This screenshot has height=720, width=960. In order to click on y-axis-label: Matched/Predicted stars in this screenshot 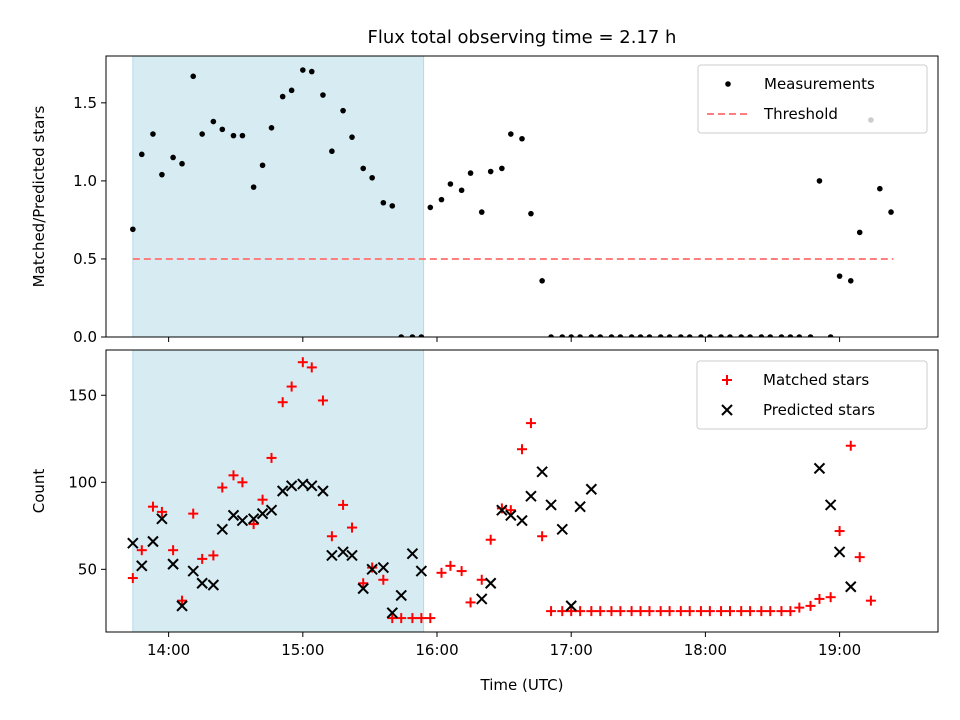, I will do `click(39, 197)`.